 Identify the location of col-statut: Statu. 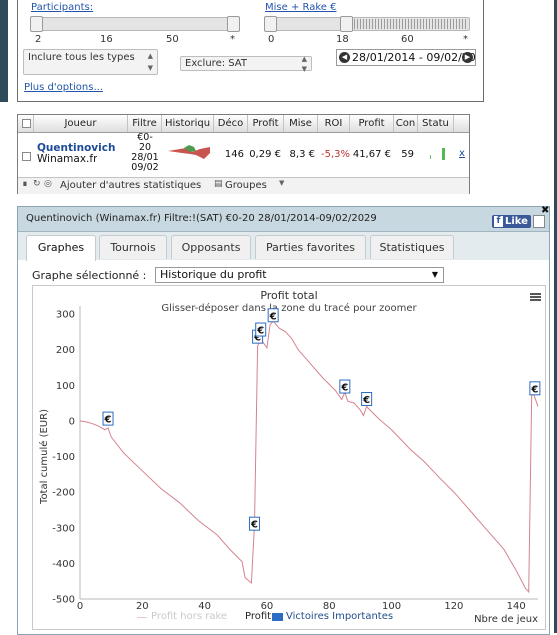
(436, 123).